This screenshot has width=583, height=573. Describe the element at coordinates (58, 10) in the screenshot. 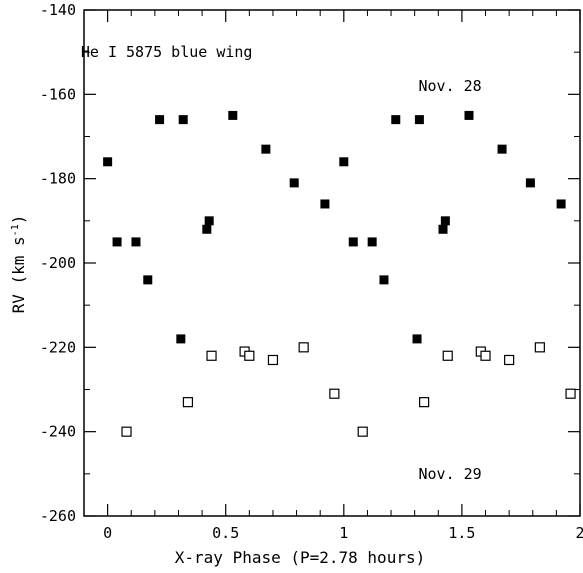

I see `y-tick-label: -140` at that location.